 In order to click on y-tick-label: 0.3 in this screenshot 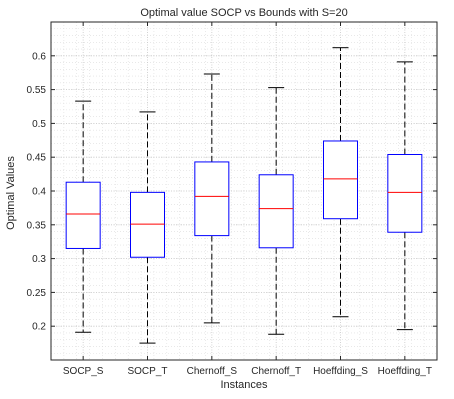, I will do `click(39, 259)`.